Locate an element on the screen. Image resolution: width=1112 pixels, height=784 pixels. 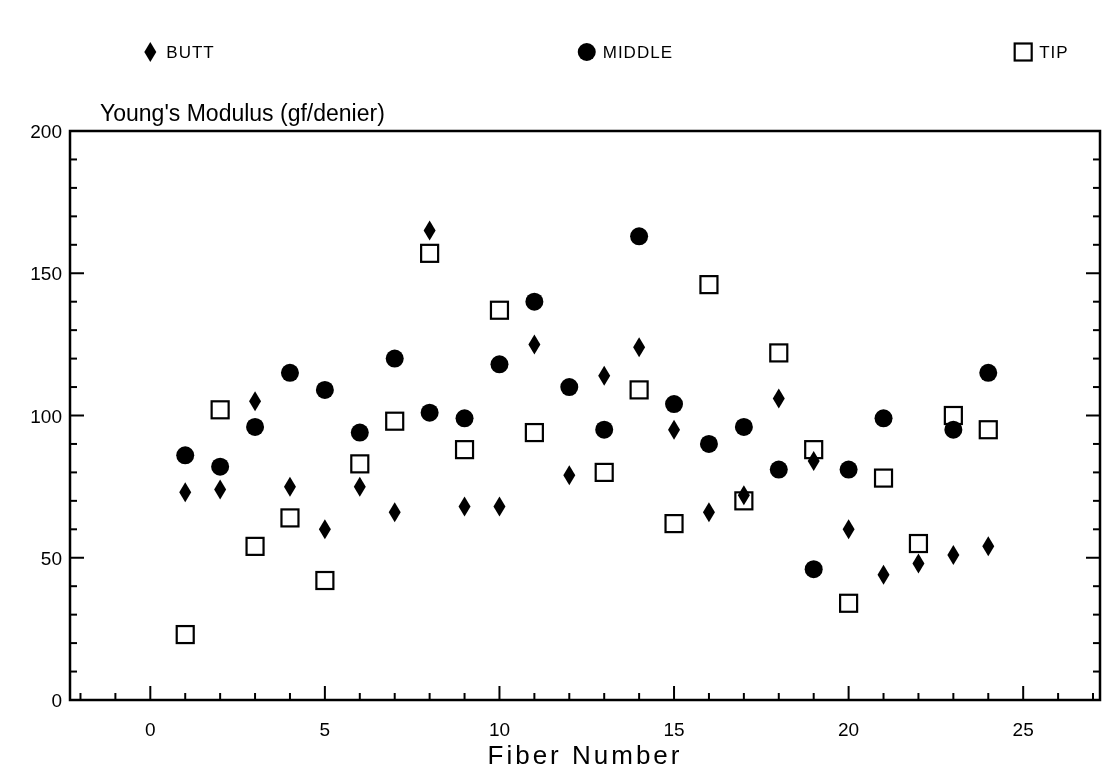
legend-label: TIP is located at coordinates (1054, 52).